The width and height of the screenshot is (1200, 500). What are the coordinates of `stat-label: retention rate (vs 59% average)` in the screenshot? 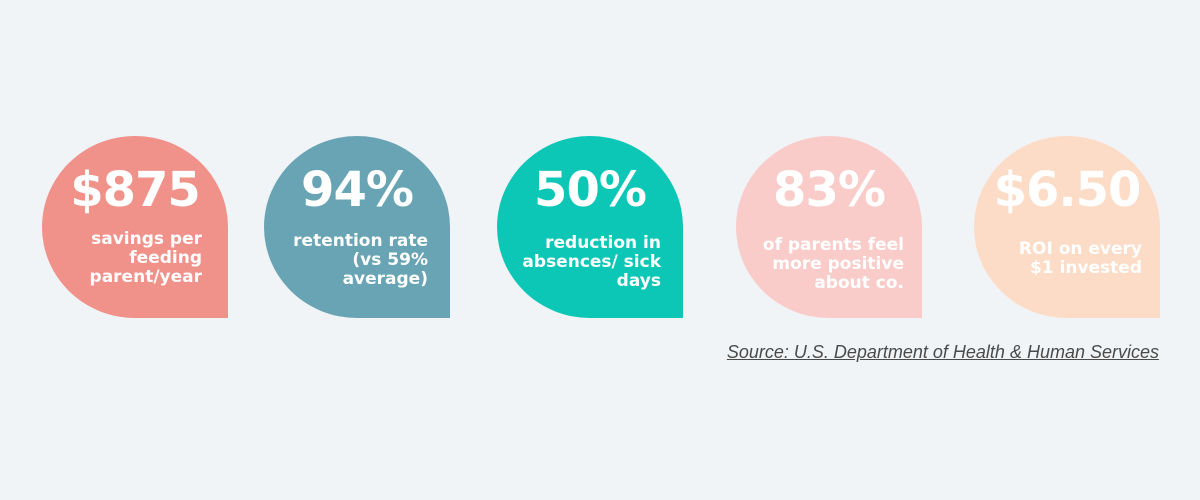 It's located at (360, 260).